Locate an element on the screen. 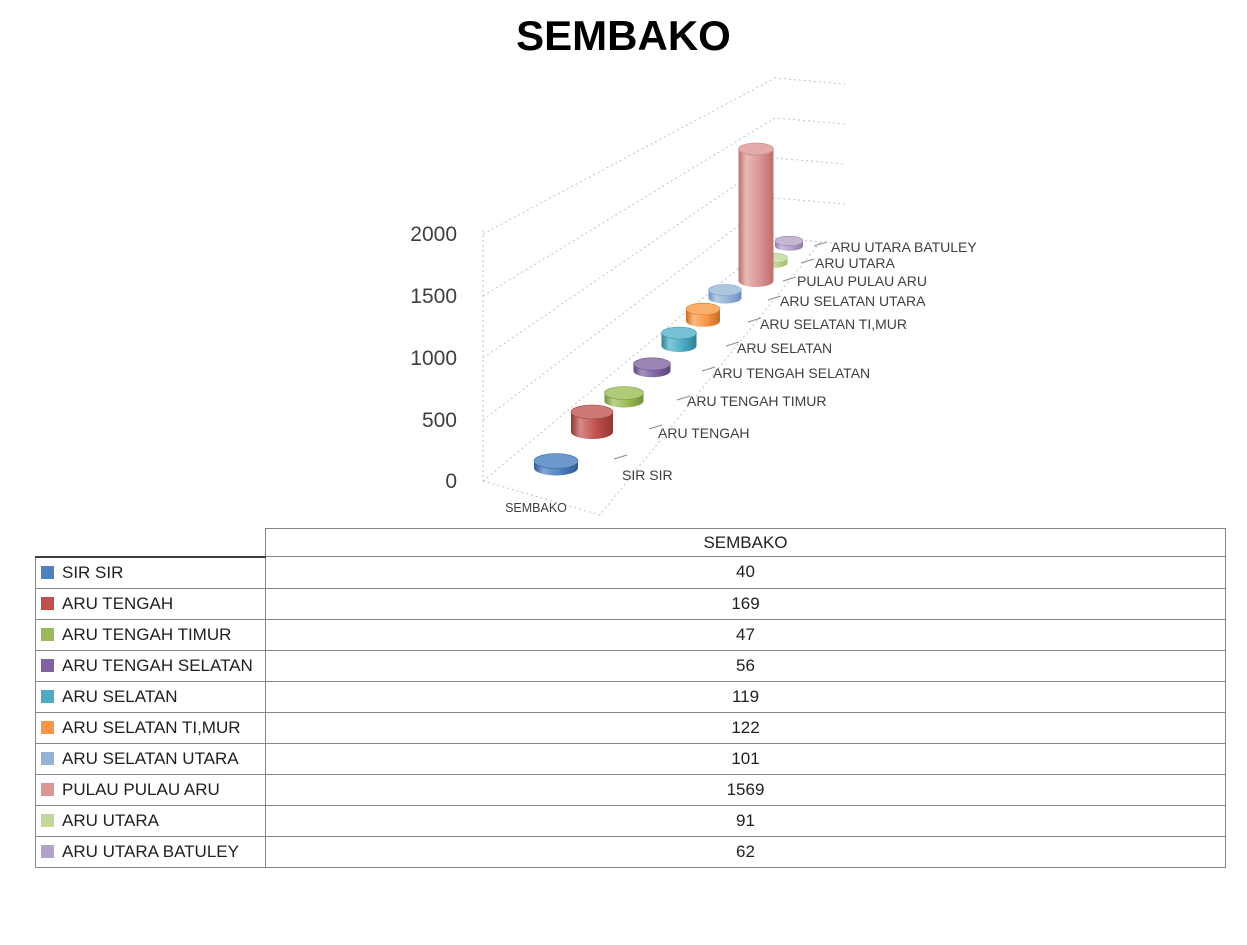 The width and height of the screenshot is (1247, 945). y-tick-0: 0 is located at coordinates (451, 481).